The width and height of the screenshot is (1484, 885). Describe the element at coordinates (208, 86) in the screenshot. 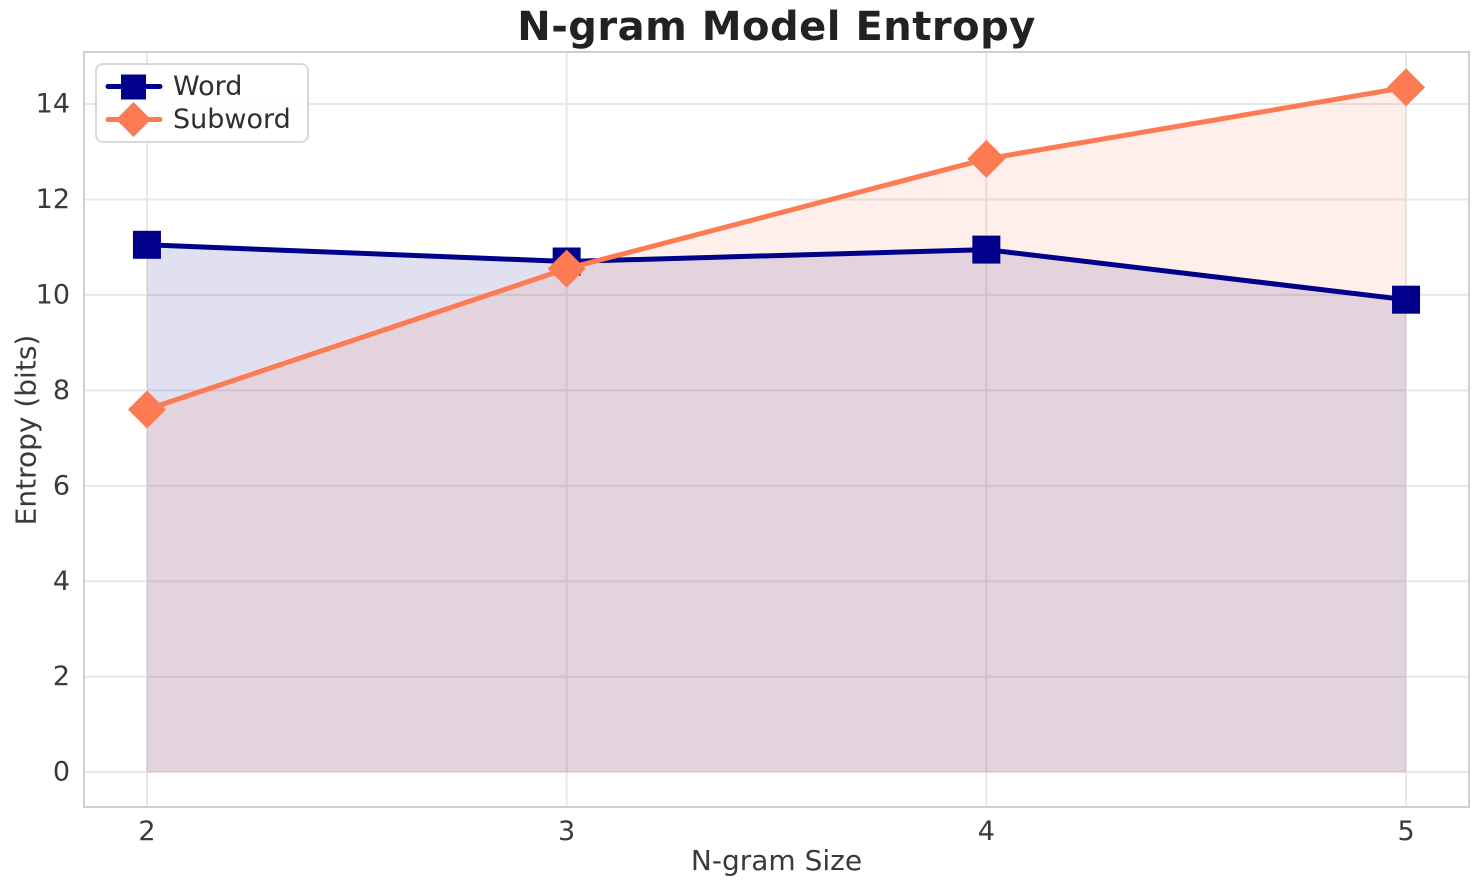

I see `legend-label-word: Word` at that location.